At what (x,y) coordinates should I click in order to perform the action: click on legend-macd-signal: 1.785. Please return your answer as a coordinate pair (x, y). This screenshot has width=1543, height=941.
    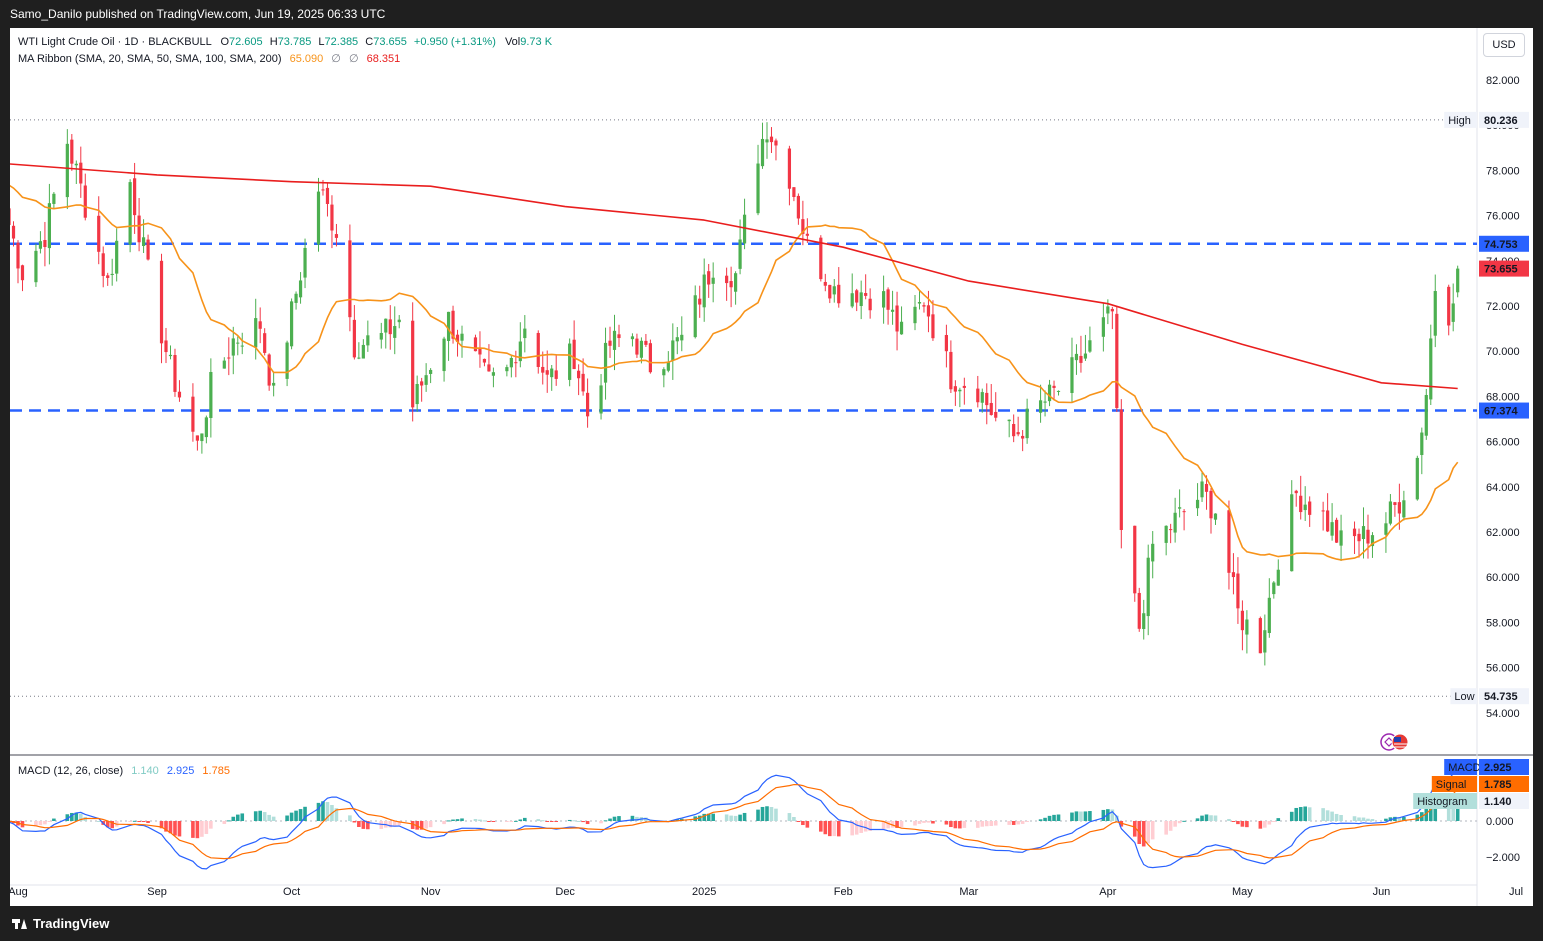
    Looking at the image, I should click on (216, 771).